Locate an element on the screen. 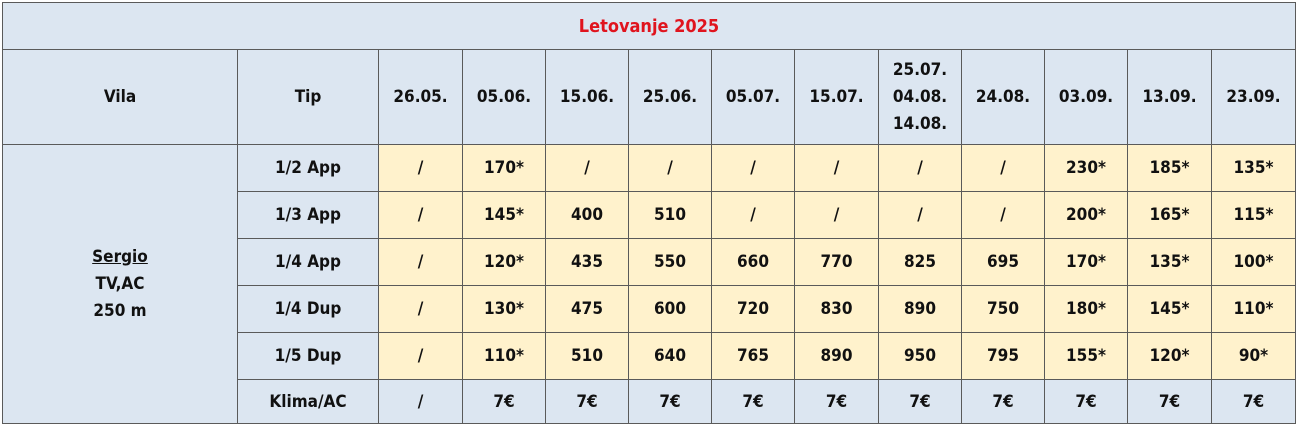 The height and width of the screenshot is (438, 1306). header-date: 13.09. is located at coordinates (1169, 97).